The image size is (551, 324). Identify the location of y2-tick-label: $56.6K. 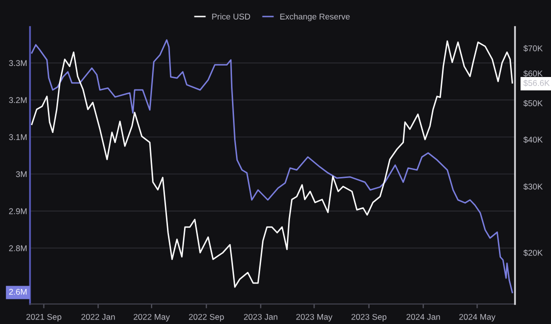
(536, 83).